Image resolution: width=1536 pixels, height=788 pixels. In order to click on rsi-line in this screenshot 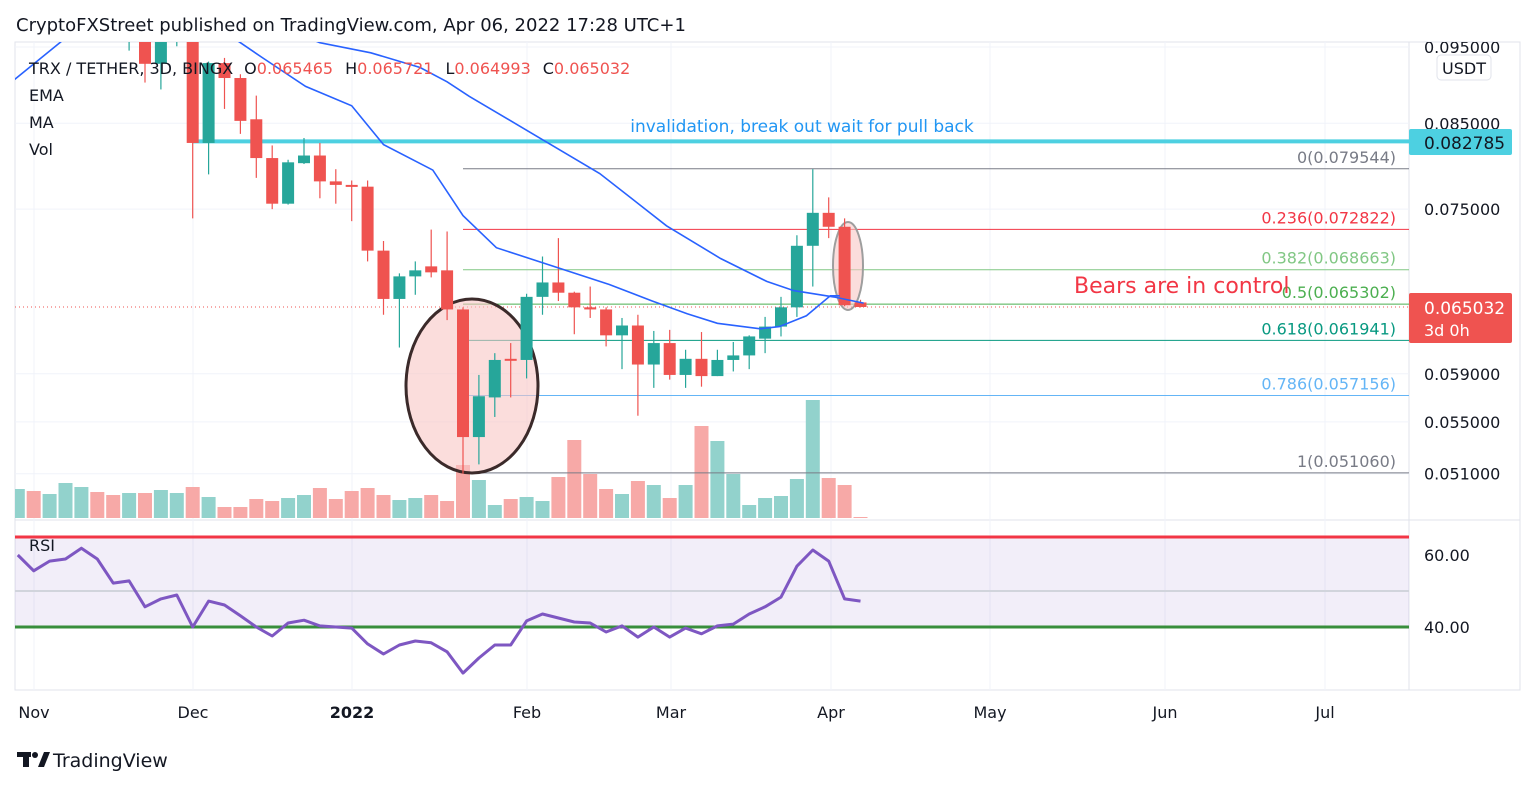, I will do `click(438, 610)`.